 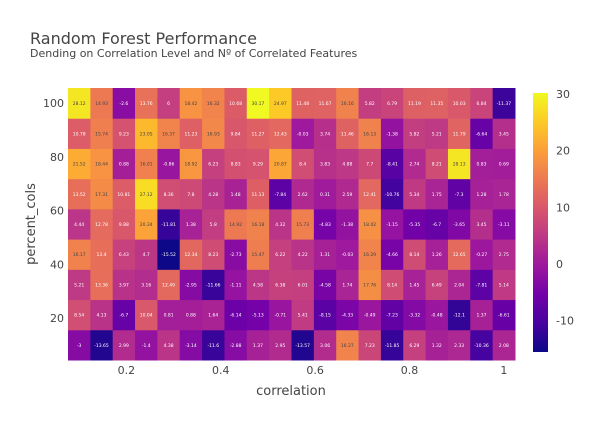 I want to click on cell-label: -6.64, so click(x=482, y=134).